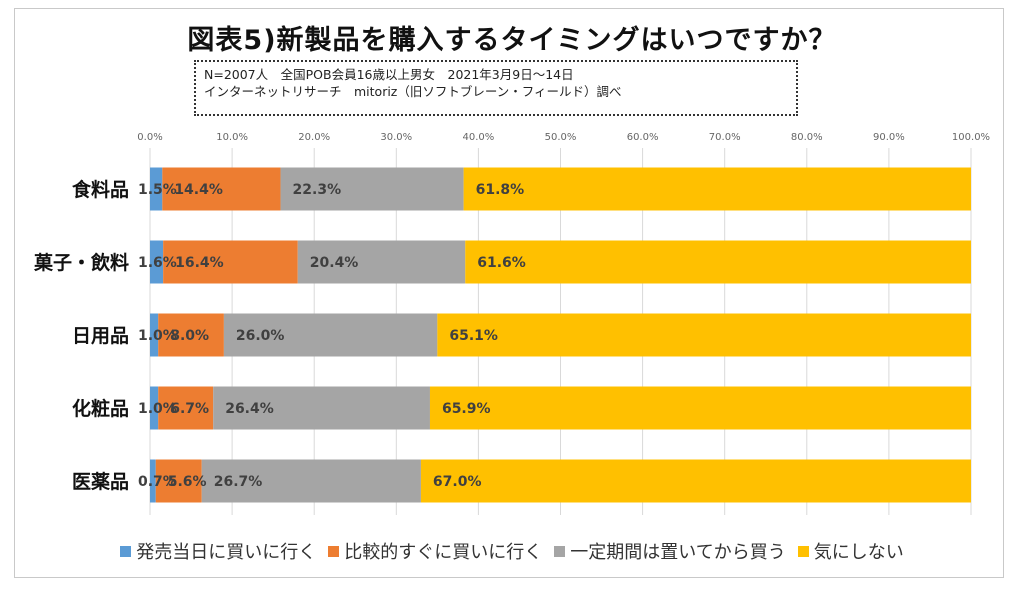 This screenshot has width=1024, height=596. I want to click on legend-item: 一定期間は置いてから買う, so click(670, 551).